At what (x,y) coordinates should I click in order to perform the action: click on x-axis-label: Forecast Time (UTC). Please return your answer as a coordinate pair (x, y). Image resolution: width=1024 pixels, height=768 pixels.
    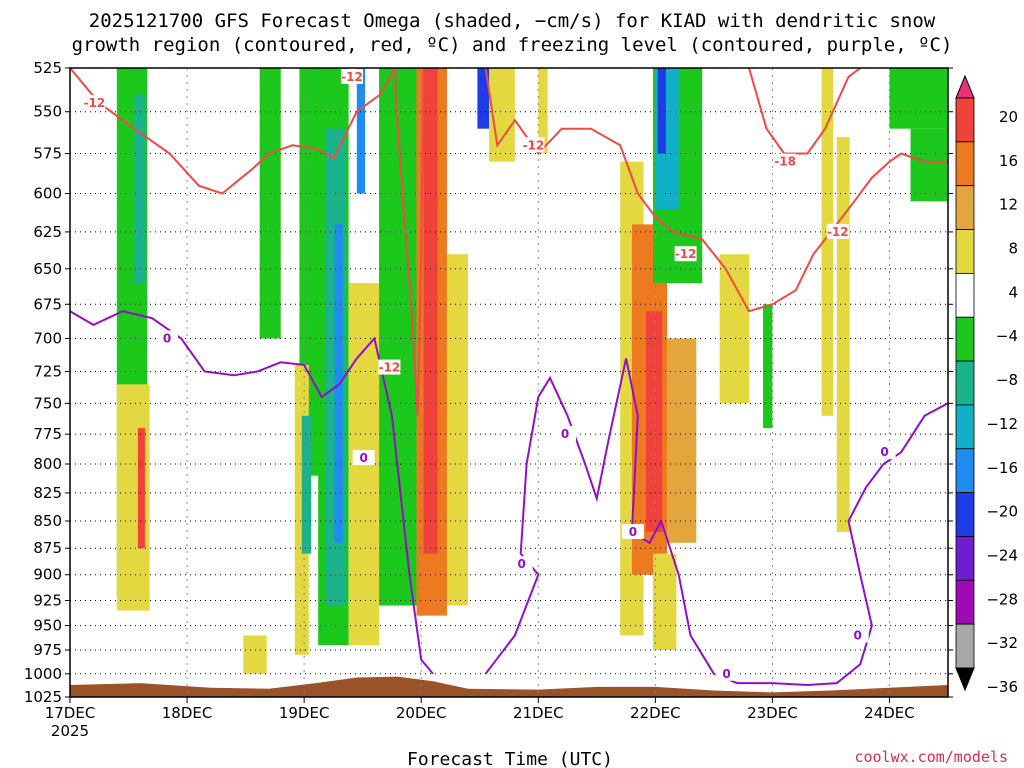
    Looking at the image, I should click on (510, 758).